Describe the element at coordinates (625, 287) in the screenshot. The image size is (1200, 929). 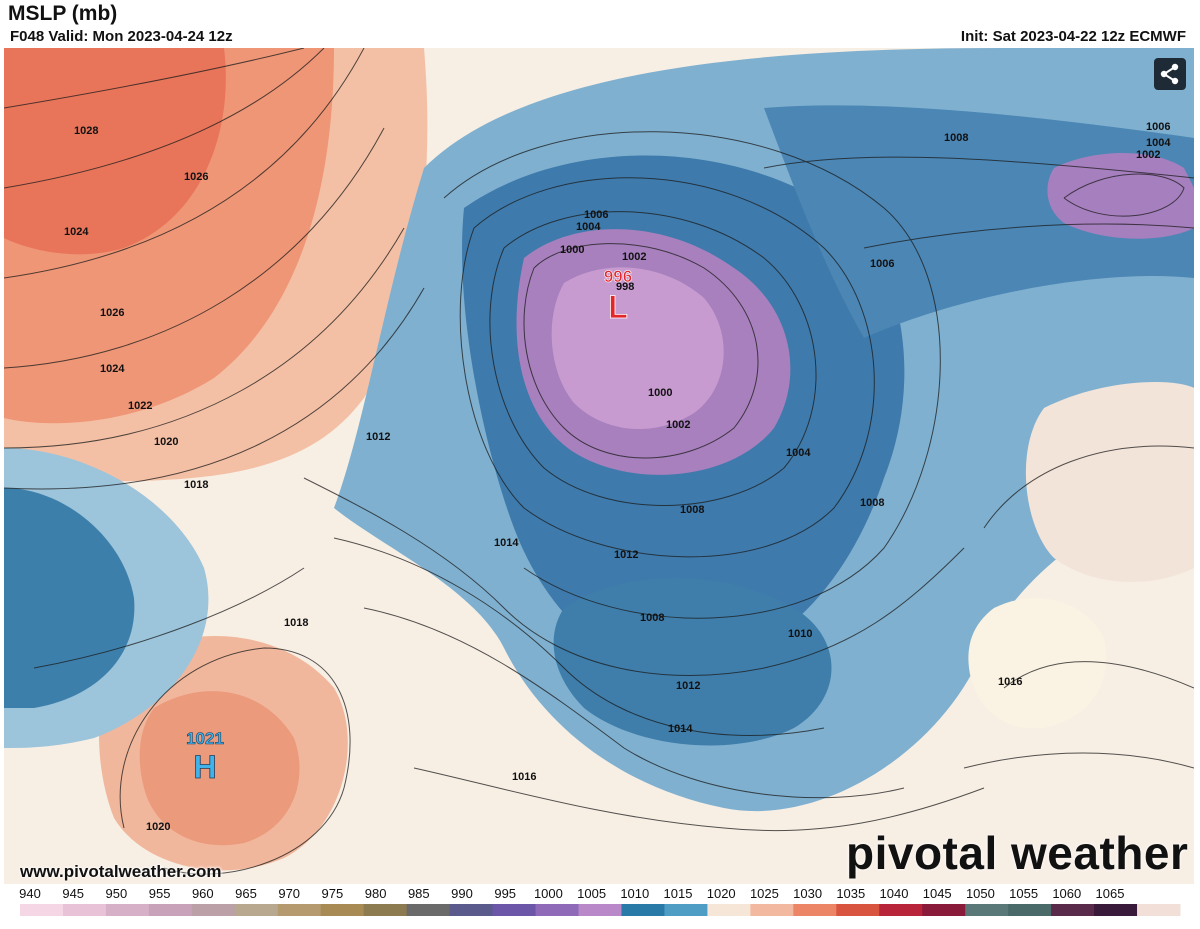
I see `contour-label: 998` at that location.